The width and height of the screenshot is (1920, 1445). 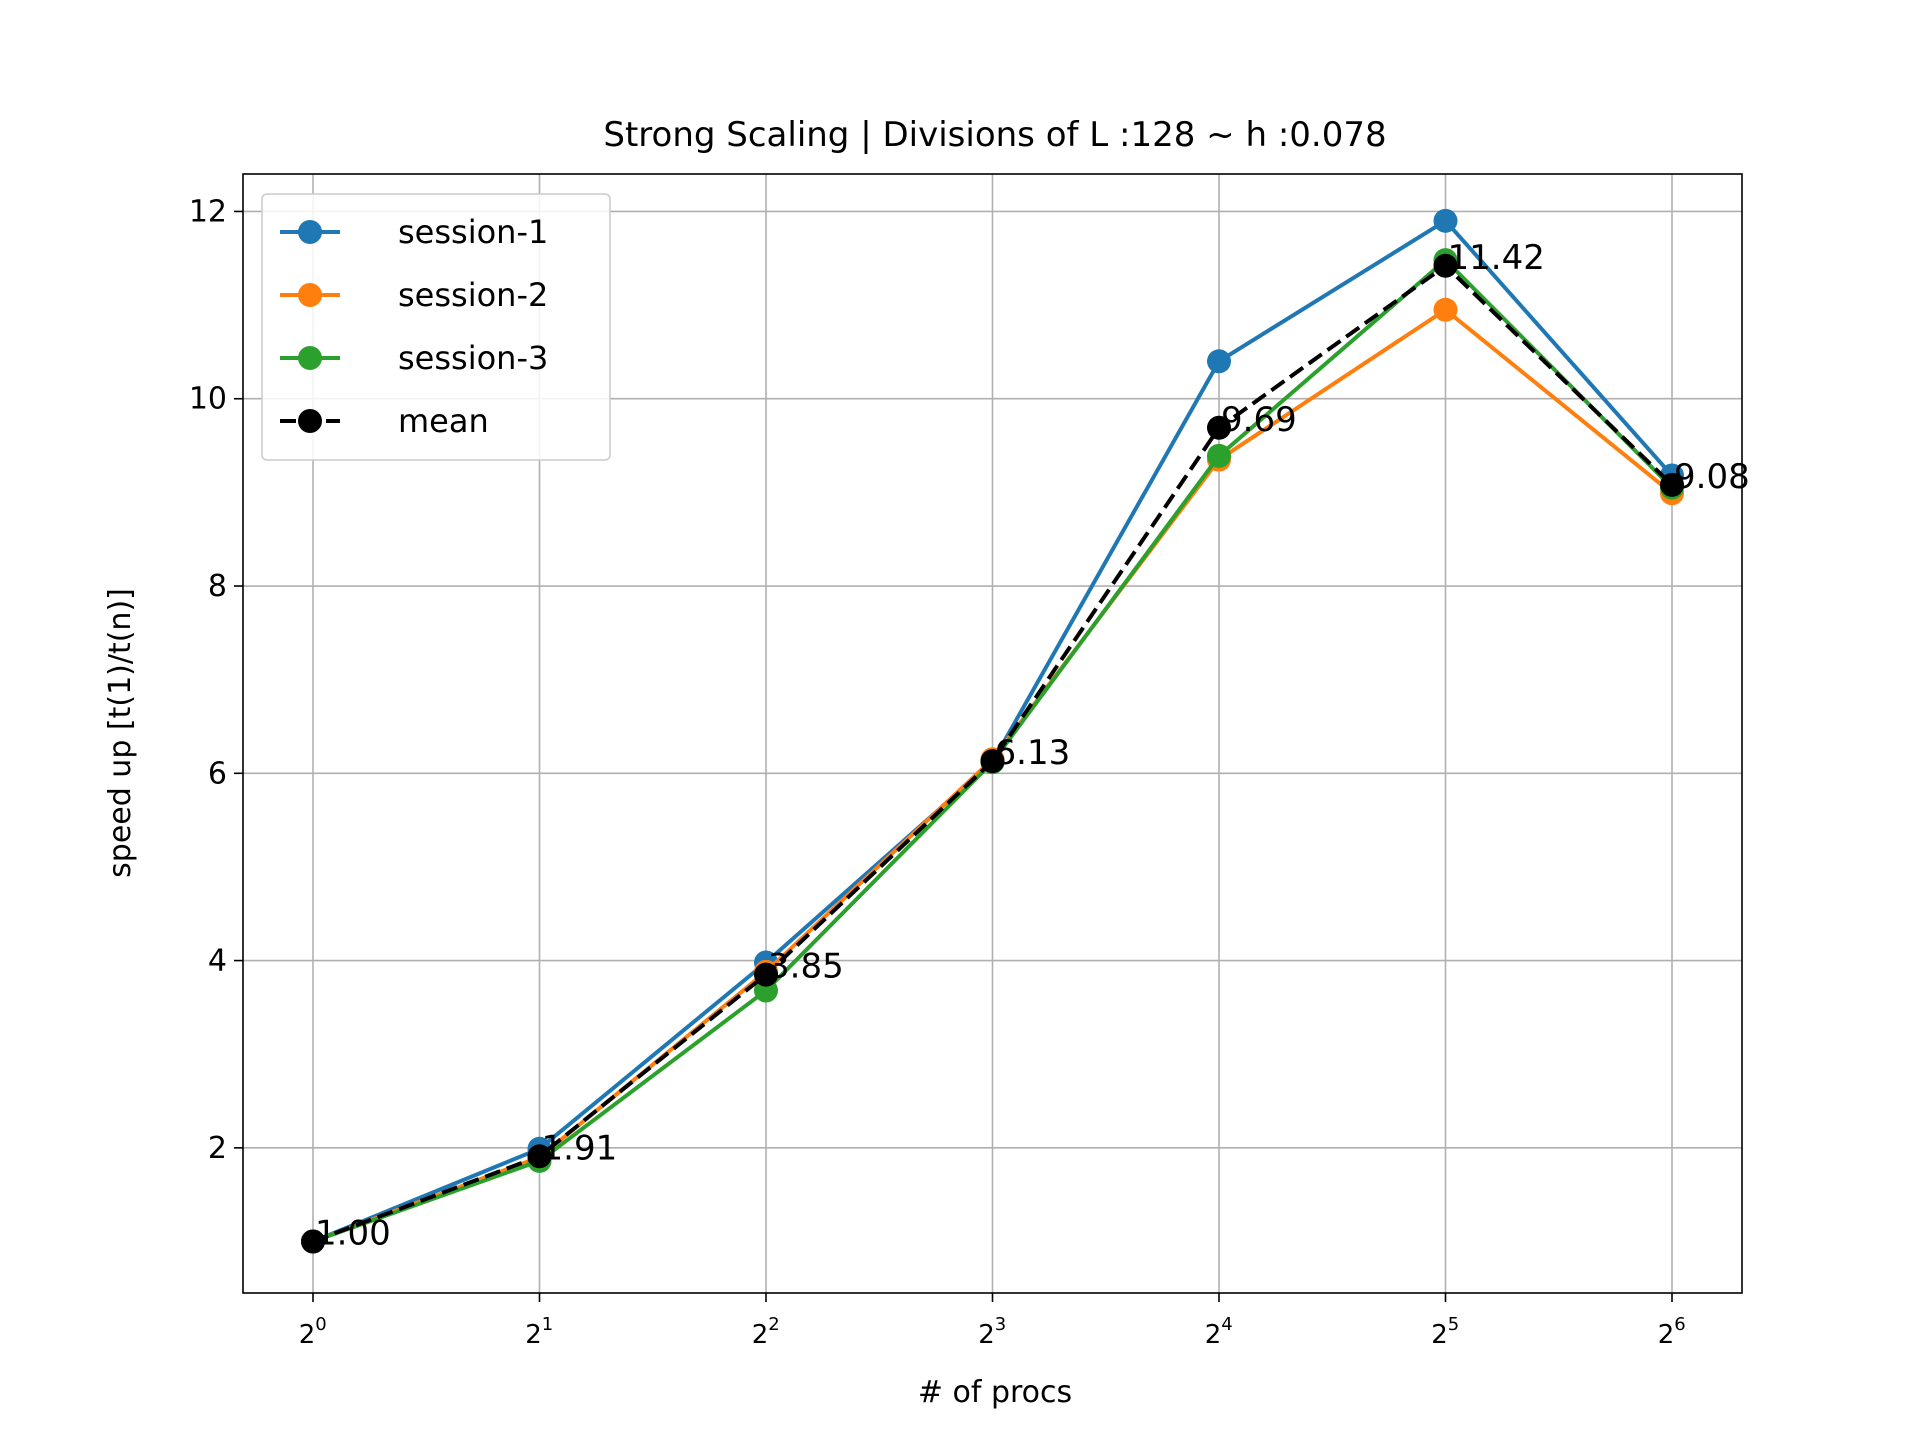 I want to click on x-tick-exponent: 5, so click(x=1453, y=1324).